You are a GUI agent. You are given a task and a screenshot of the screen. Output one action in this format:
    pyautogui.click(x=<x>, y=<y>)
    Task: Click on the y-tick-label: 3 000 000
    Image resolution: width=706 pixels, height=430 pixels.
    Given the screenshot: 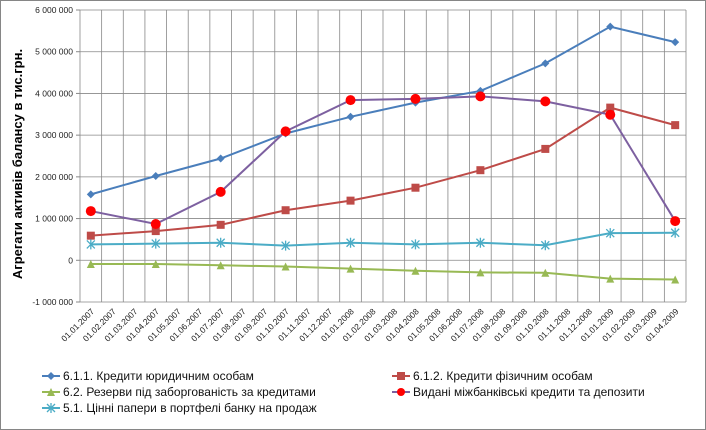 What is the action you would take?
    pyautogui.click(x=54, y=135)
    